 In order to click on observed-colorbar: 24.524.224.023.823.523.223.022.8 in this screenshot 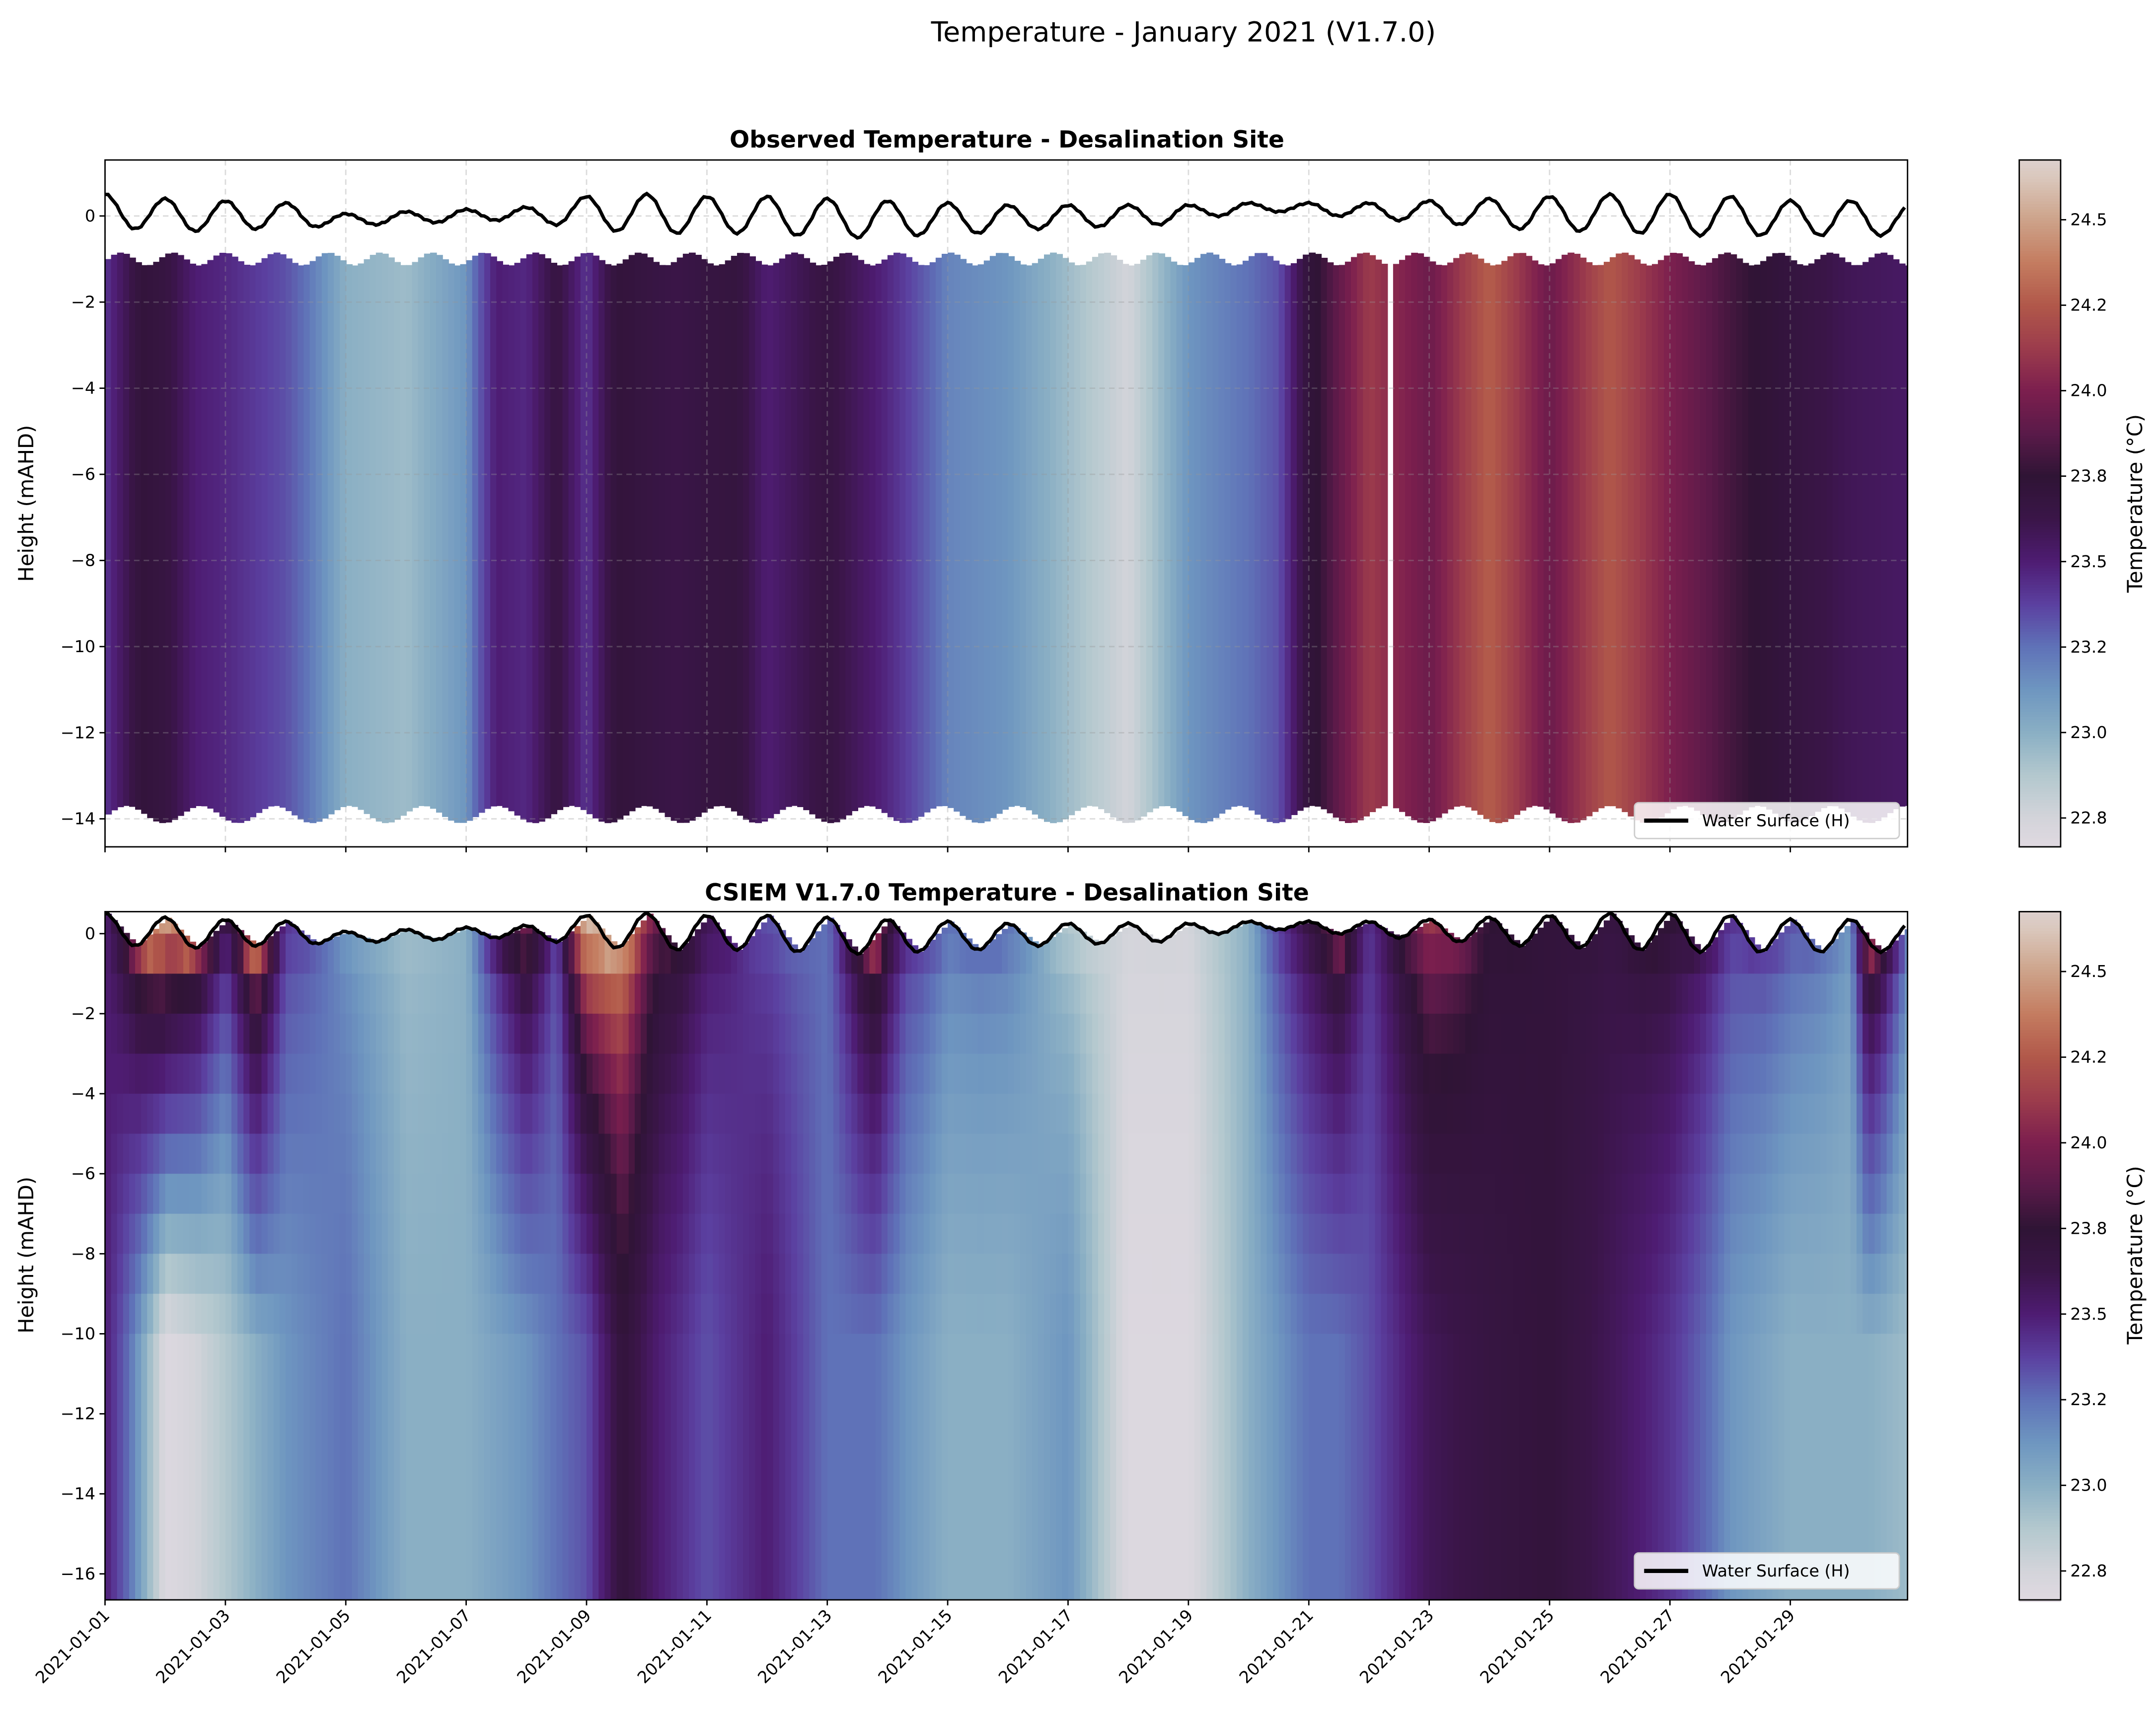, I will do `click(2062, 503)`.